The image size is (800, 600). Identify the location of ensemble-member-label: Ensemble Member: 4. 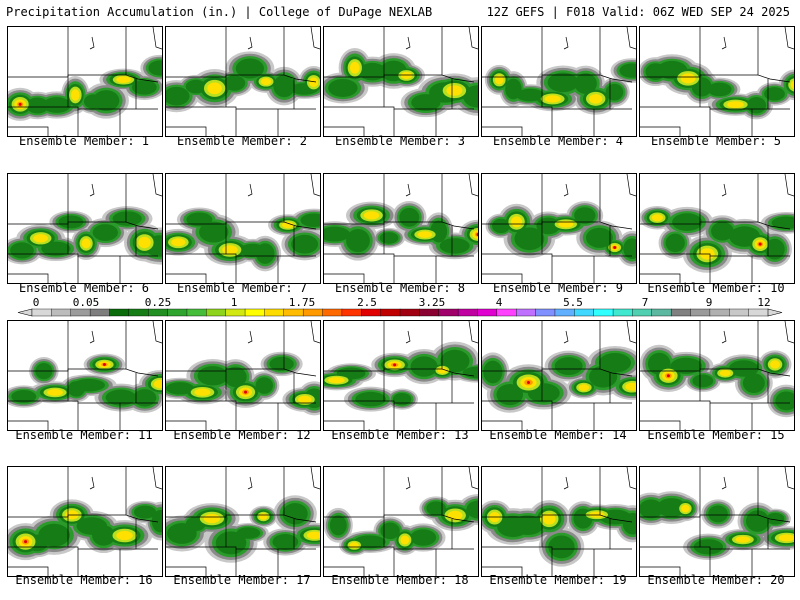
(558, 141).